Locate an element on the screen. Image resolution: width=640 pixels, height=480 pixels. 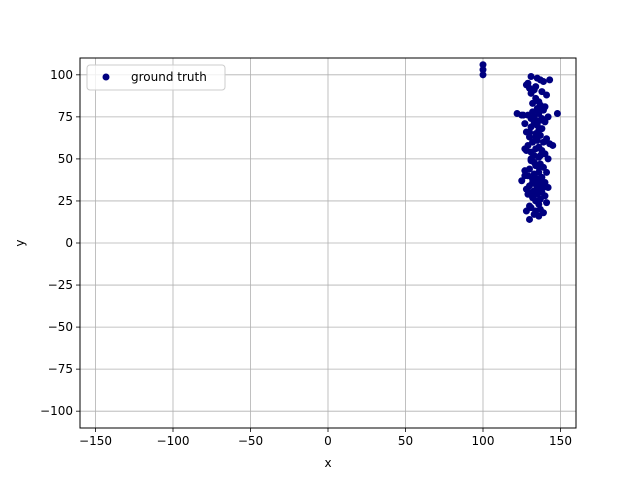
y-tick-label: 75 is located at coordinates (65, 117).